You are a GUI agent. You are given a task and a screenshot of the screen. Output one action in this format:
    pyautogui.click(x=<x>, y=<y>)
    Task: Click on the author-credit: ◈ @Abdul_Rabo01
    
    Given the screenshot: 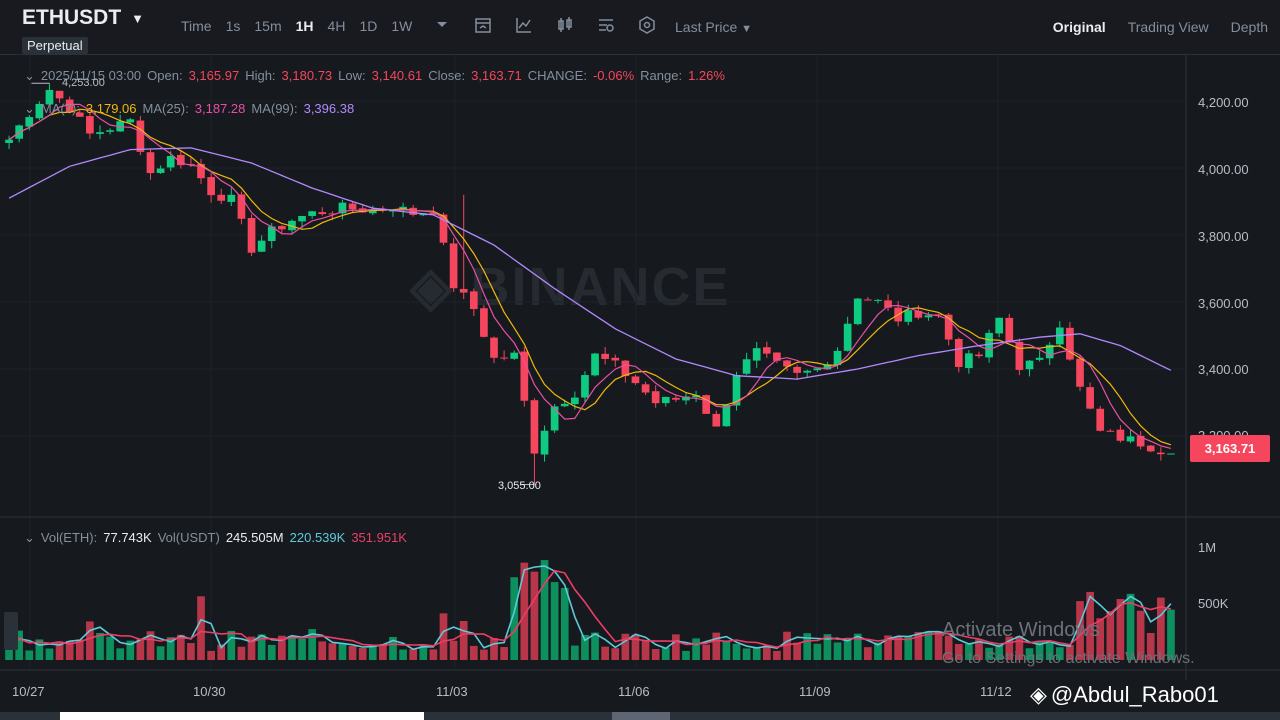 What is the action you would take?
    pyautogui.click(x=1124, y=695)
    